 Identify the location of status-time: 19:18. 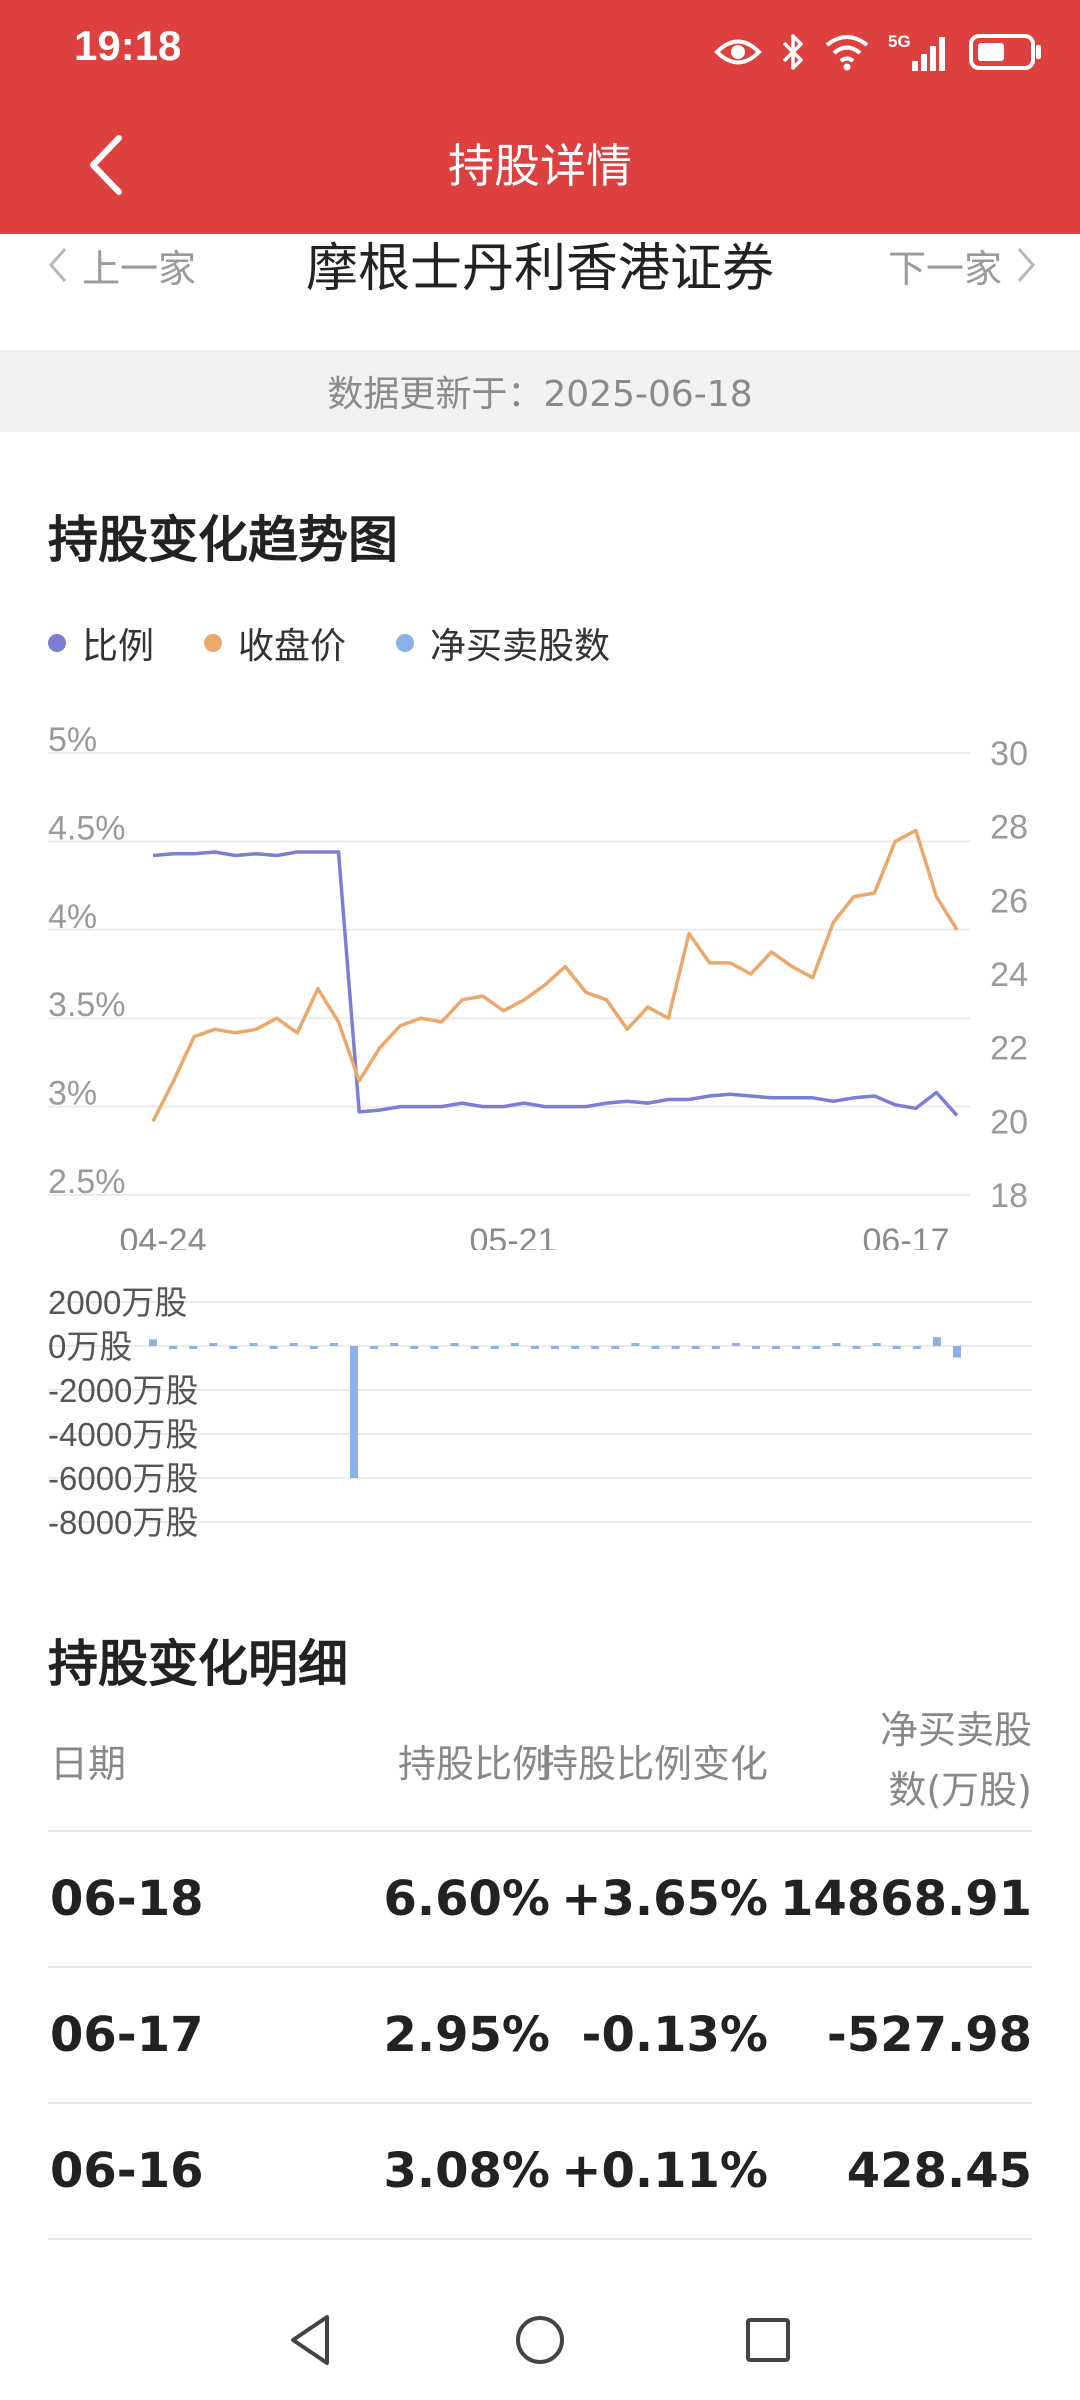
(128, 45).